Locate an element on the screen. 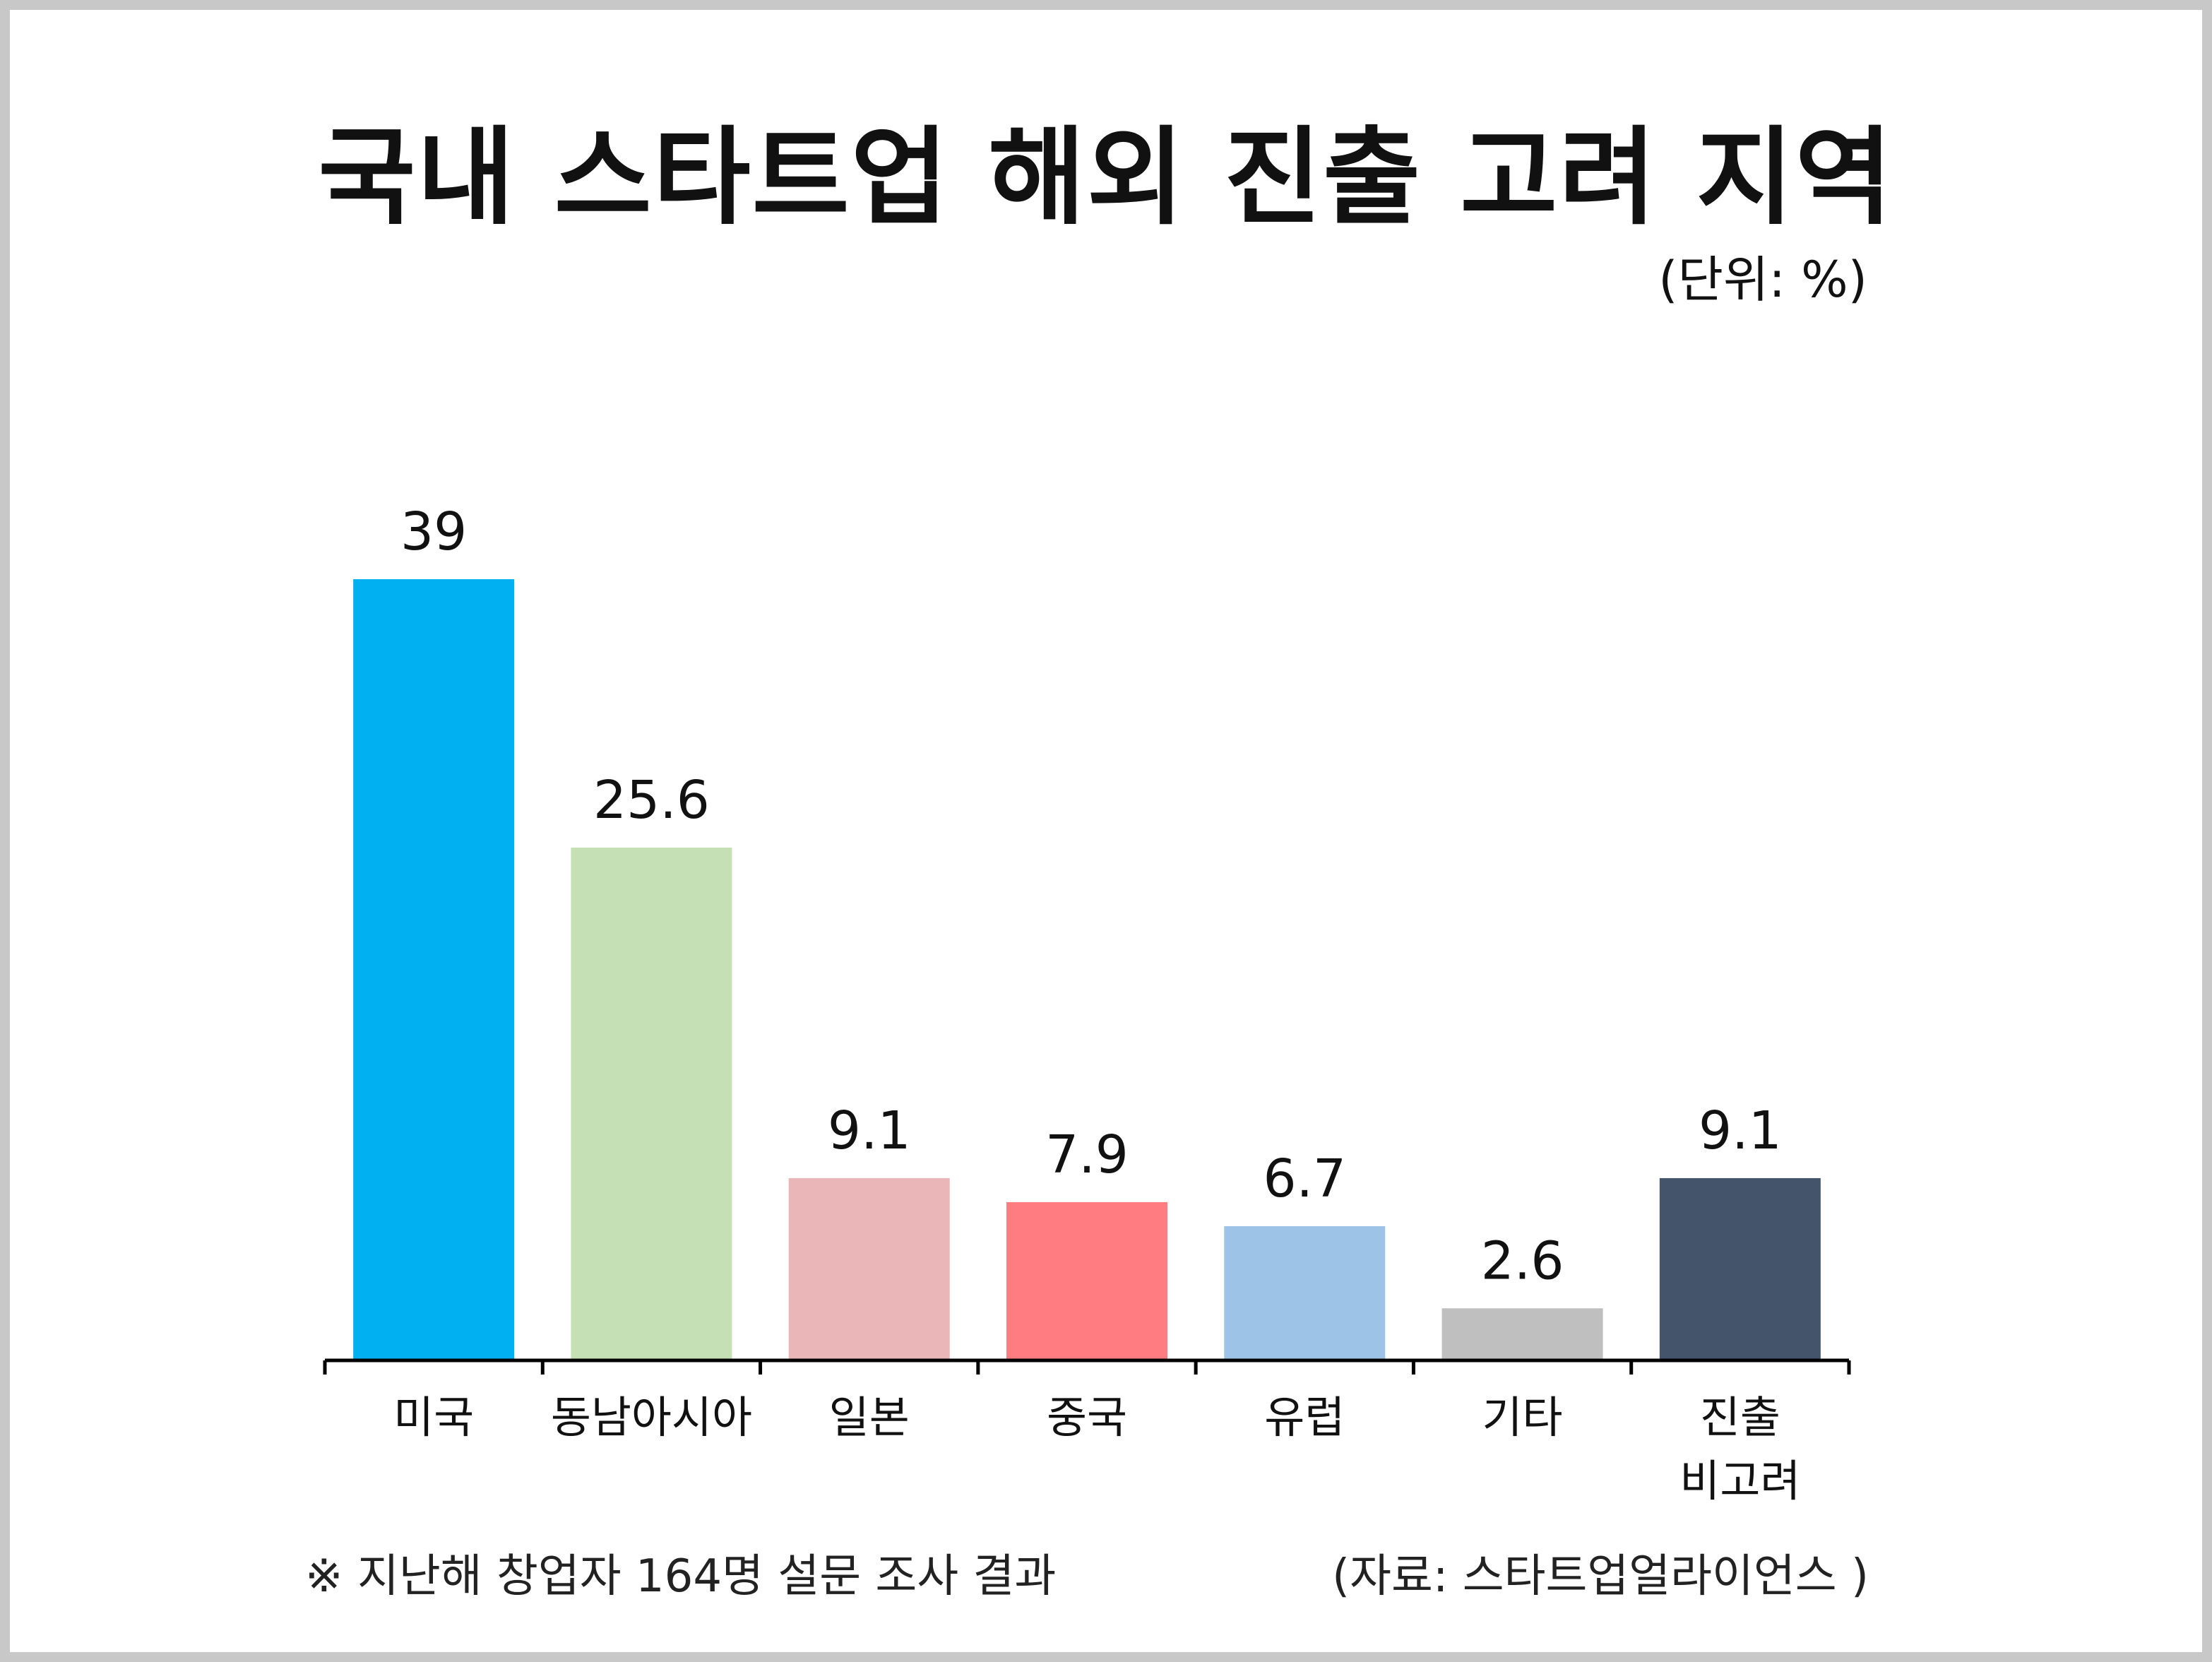  category-label-4: 중국 is located at coordinates (1087, 1417).